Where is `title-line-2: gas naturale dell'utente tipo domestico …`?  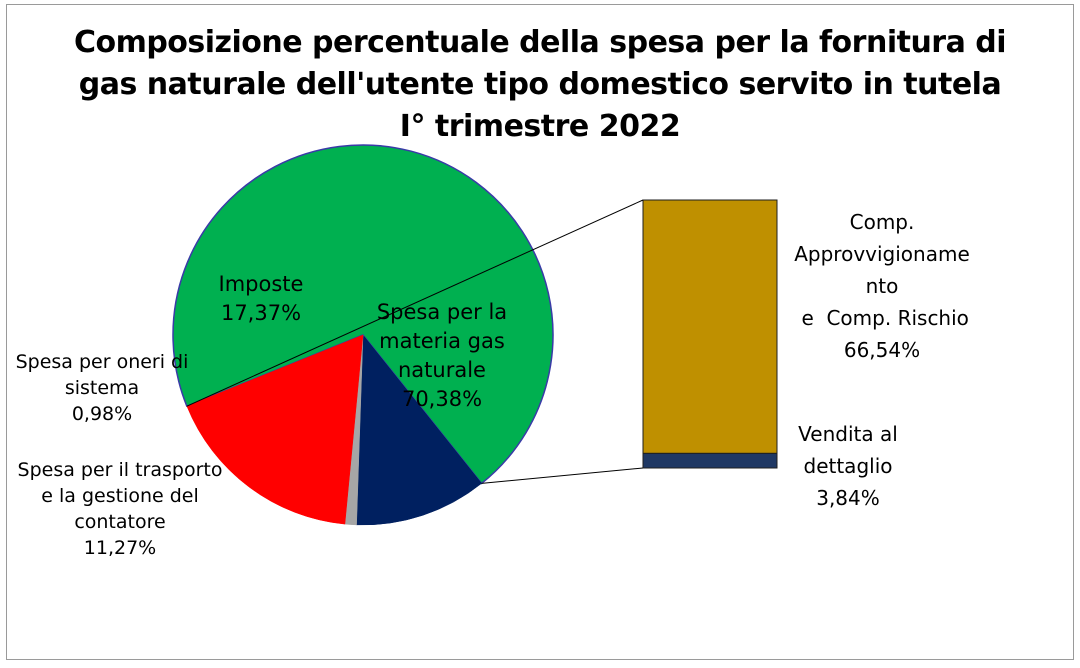 title-line-2: gas naturale dell'utente tipo domestico … is located at coordinates (540, 84).